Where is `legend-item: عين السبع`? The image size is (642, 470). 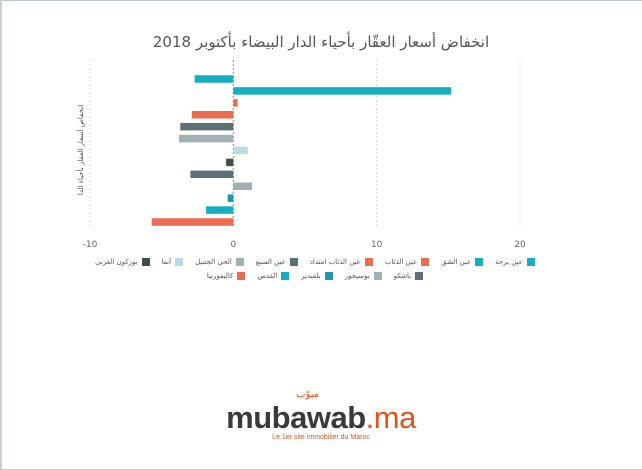
legend-item: عين السبع is located at coordinates (277, 262).